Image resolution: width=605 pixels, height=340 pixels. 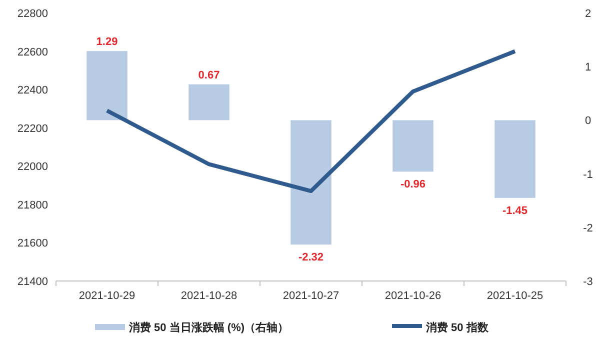 I want to click on y-tick-label: 21600, so click(x=32, y=244).